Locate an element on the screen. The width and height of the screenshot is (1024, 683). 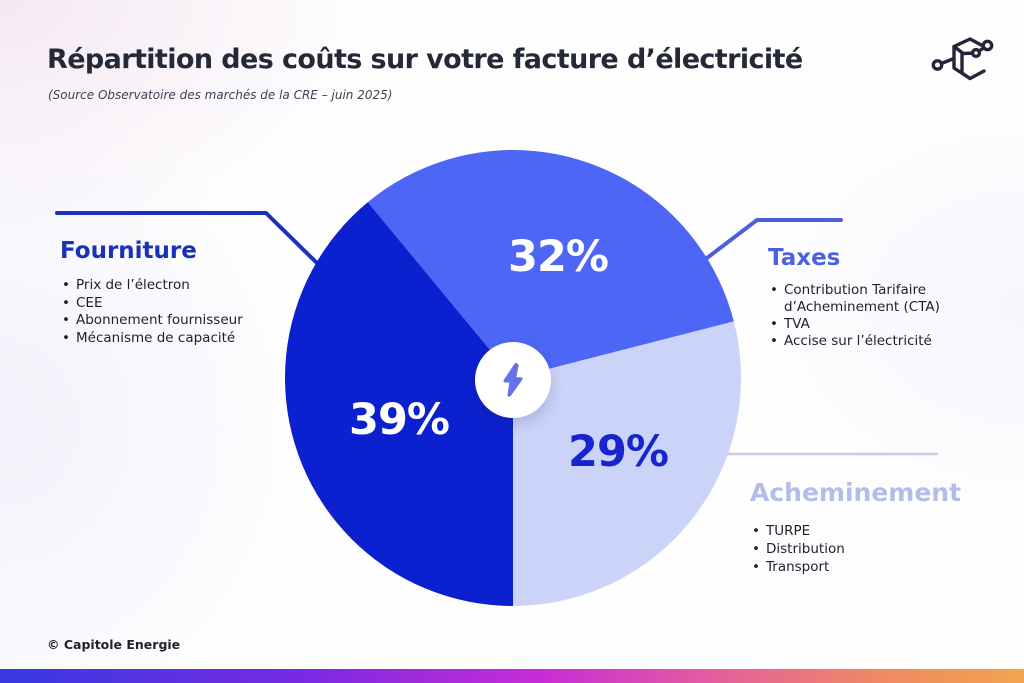
copyright-text: © Capitole Energie is located at coordinates (114, 644).